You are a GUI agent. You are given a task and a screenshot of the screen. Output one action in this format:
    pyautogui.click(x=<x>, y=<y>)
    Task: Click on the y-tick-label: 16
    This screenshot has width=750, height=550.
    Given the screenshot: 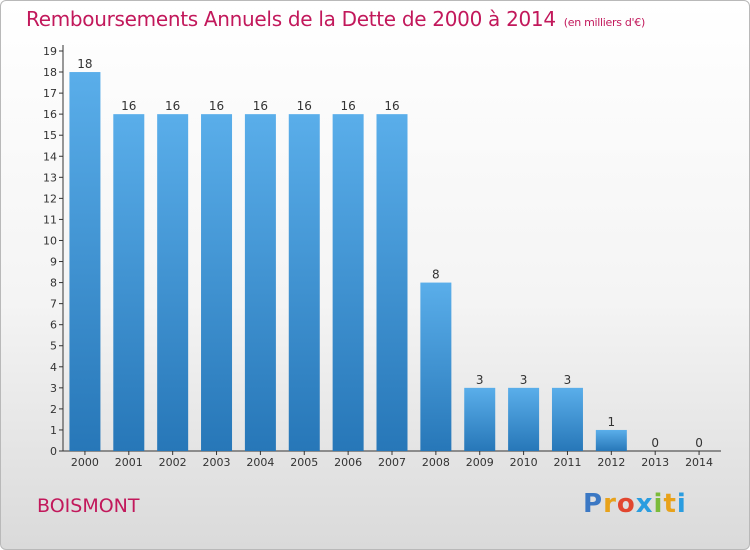 What is the action you would take?
    pyautogui.click(x=50, y=114)
    